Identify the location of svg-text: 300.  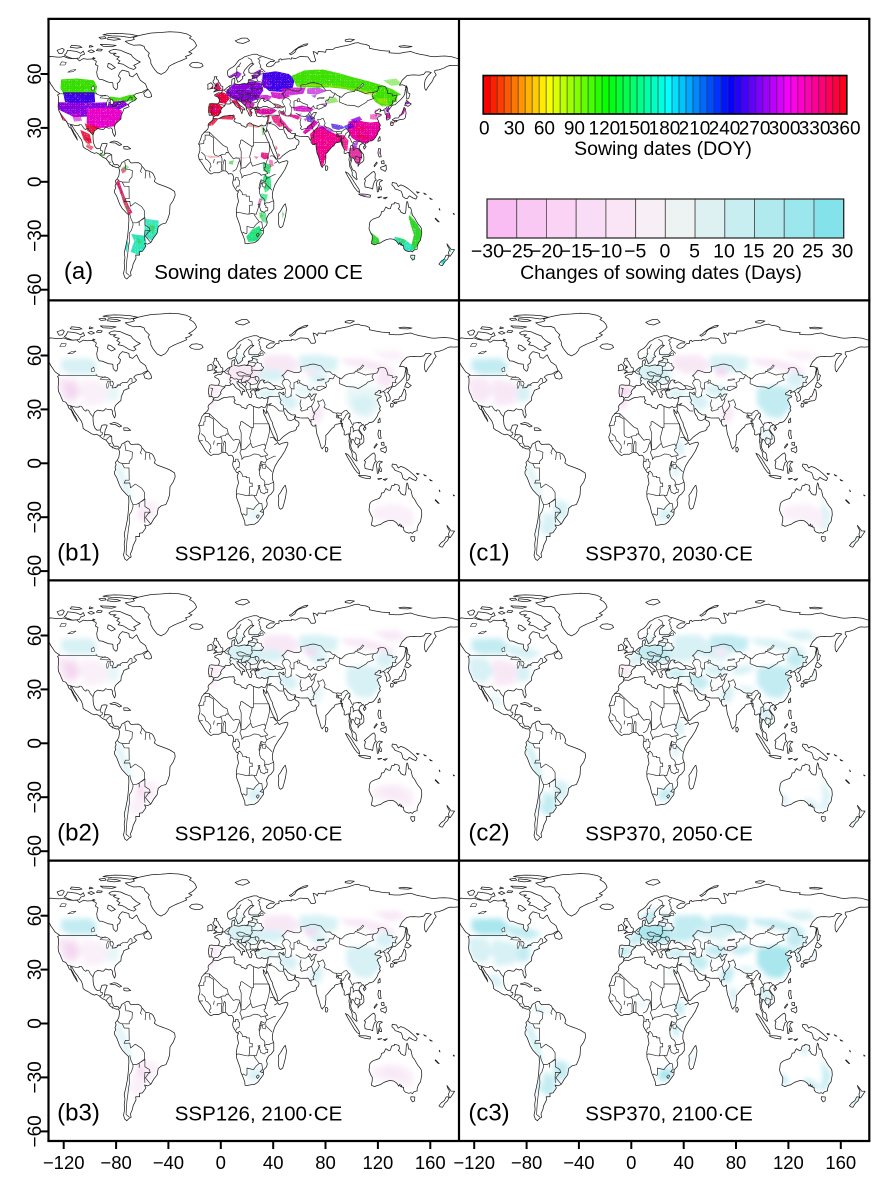
(785, 129).